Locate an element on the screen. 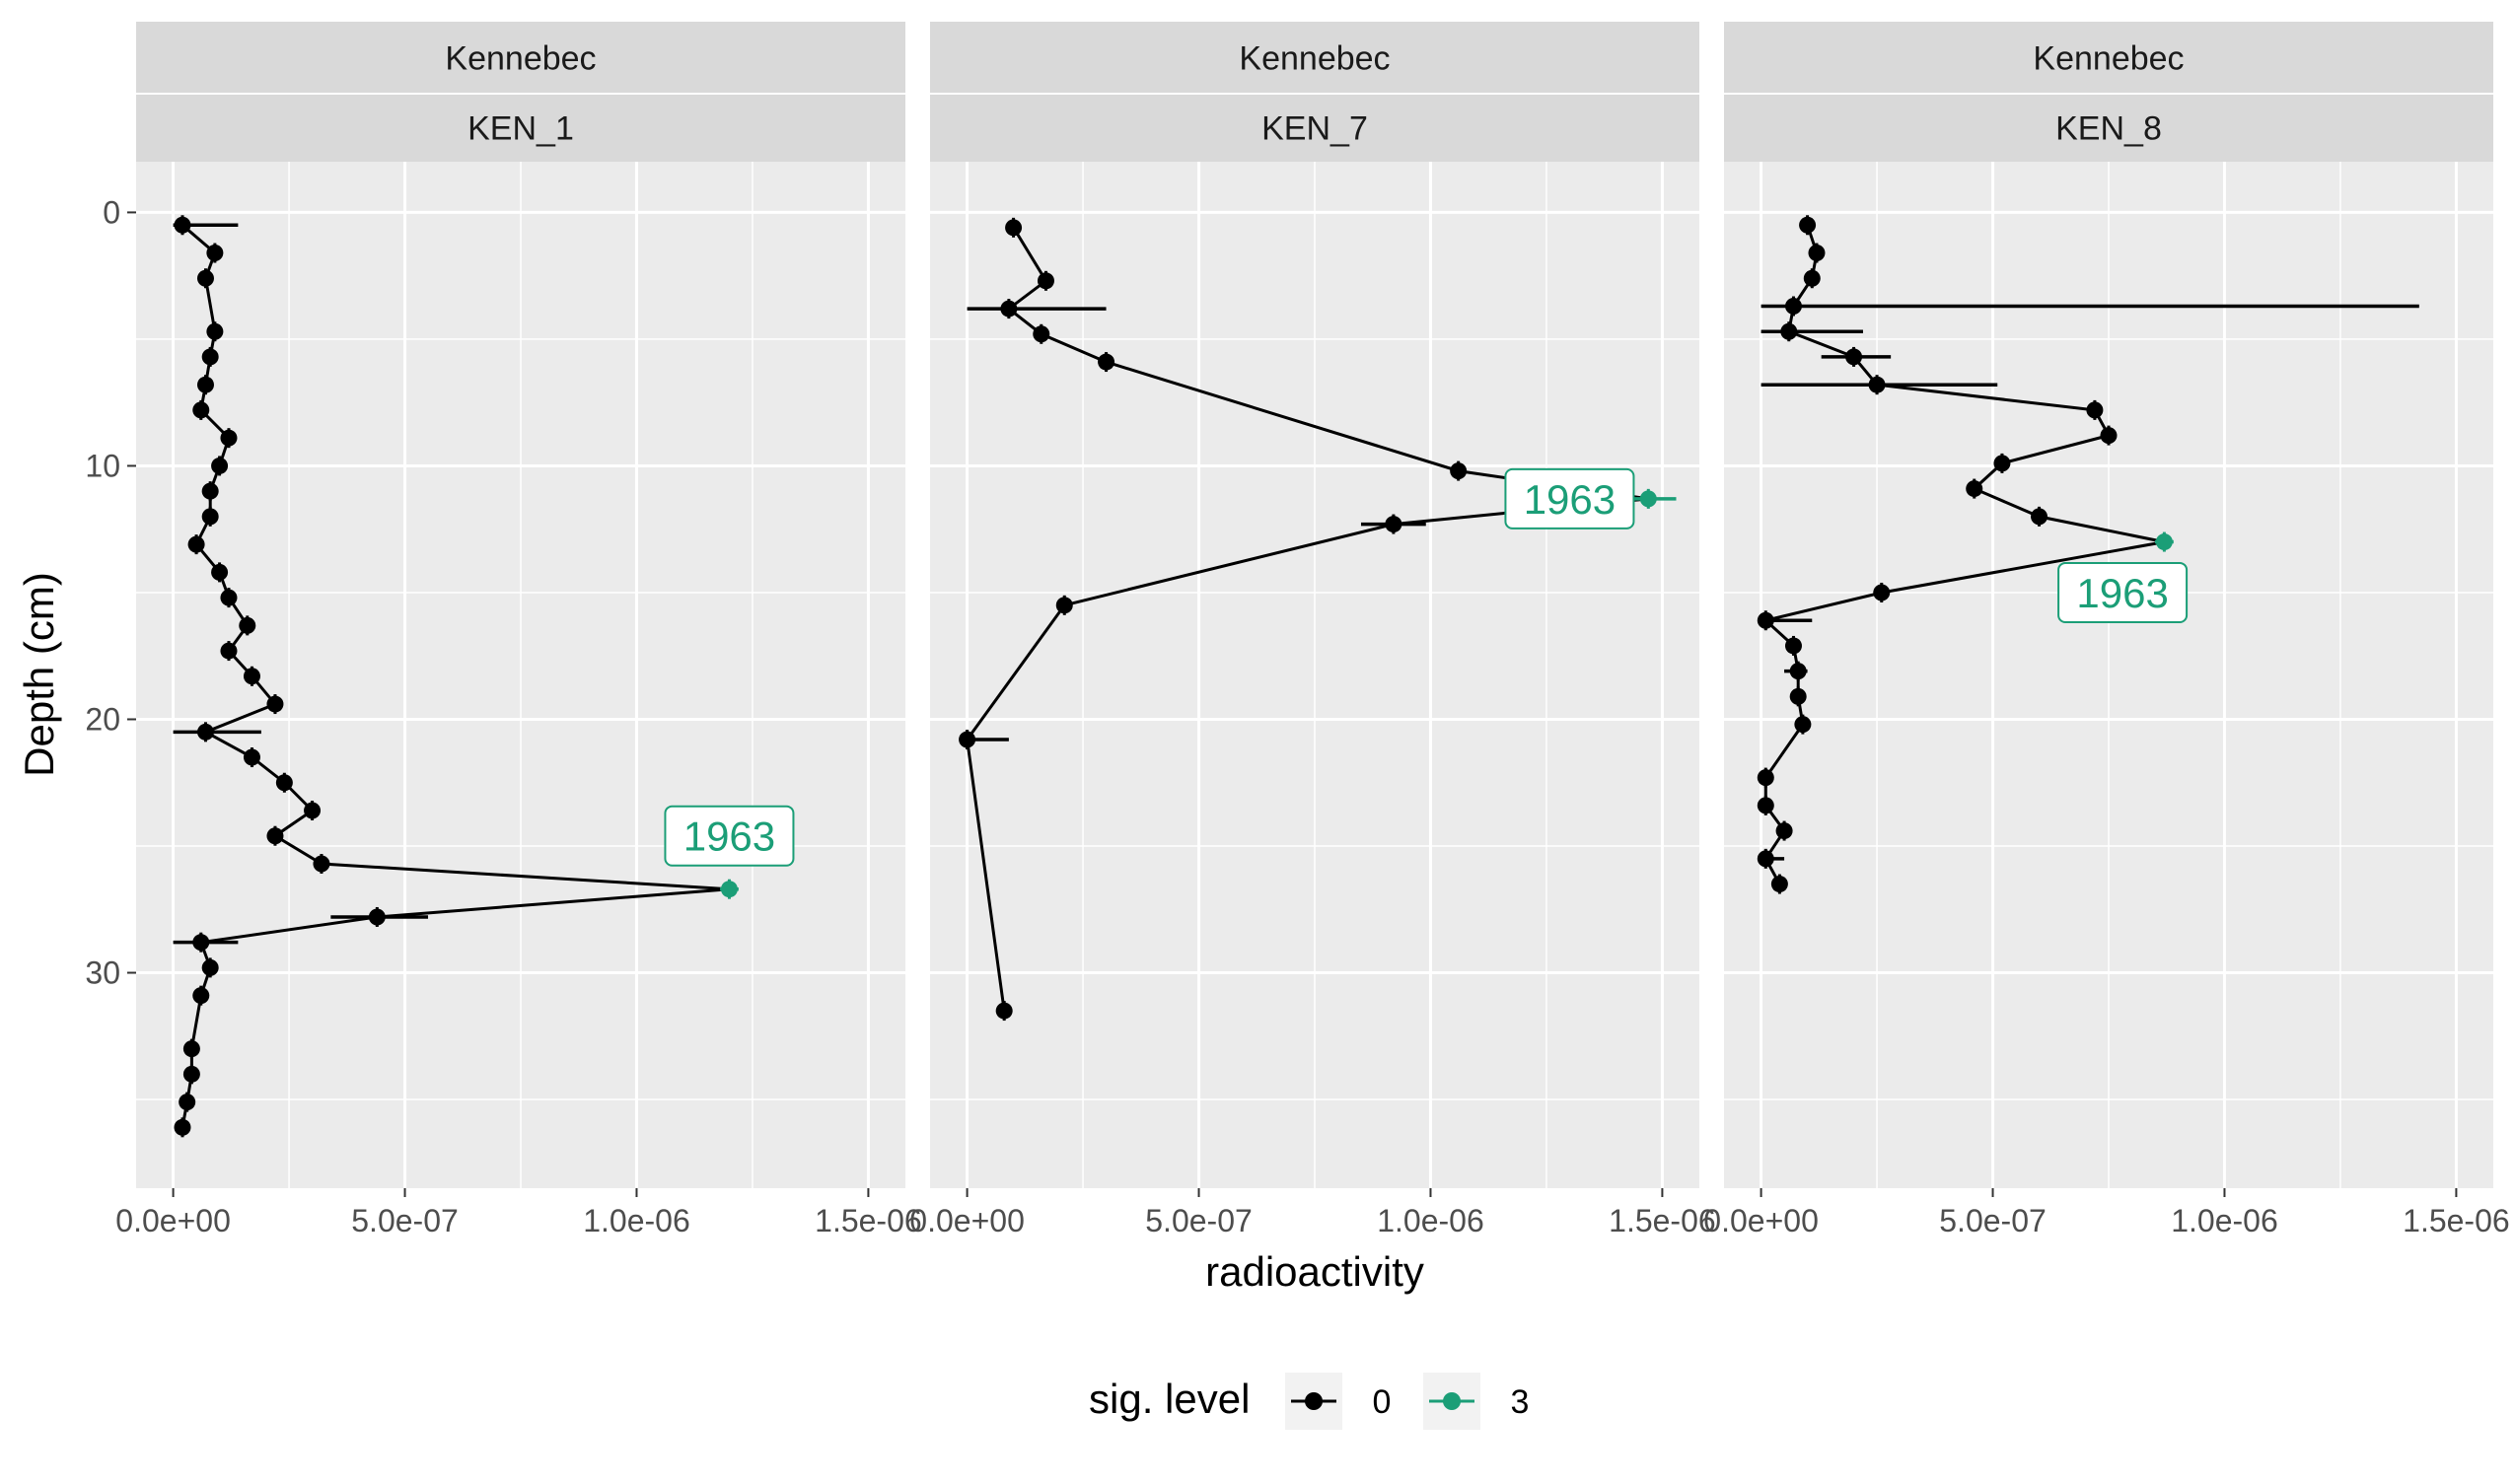 The height and width of the screenshot is (1484, 2515). x-tick-label: 1.0e-06 is located at coordinates (2224, 1220).